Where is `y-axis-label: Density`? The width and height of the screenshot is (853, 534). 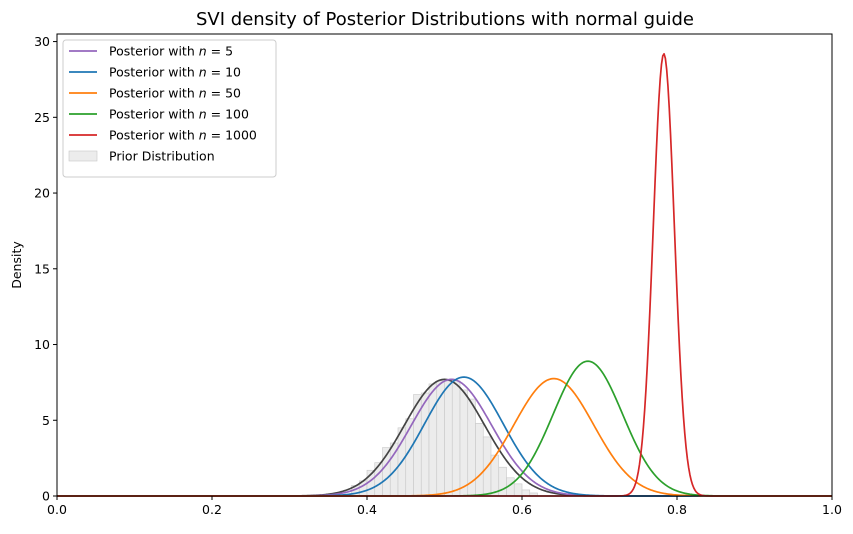
y-axis-label: Density is located at coordinates (16, 265).